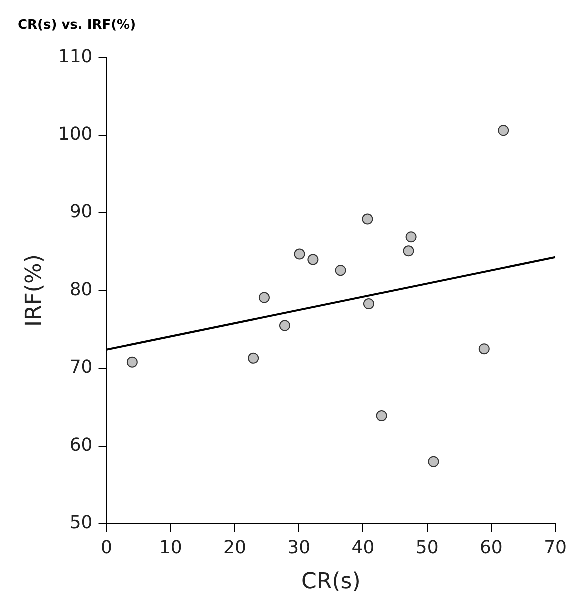  Describe the element at coordinates (235, 547) in the screenshot. I see `x-tick-label: 20` at that location.